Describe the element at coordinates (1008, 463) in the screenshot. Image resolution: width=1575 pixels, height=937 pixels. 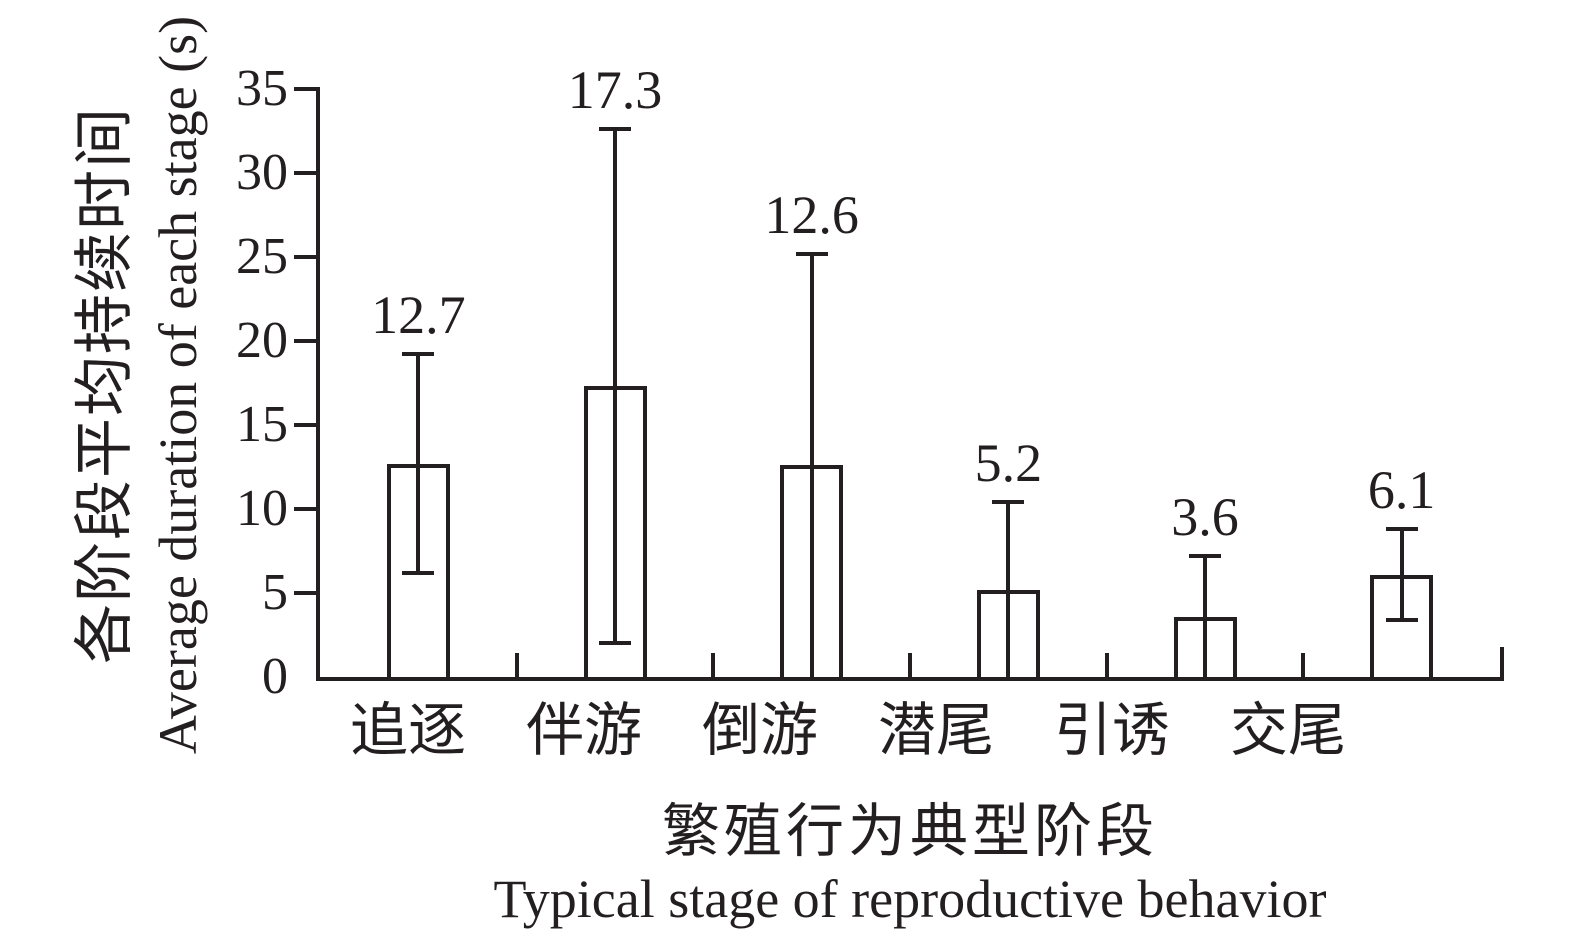
I see `bar-value-label: 5.2` at that location.